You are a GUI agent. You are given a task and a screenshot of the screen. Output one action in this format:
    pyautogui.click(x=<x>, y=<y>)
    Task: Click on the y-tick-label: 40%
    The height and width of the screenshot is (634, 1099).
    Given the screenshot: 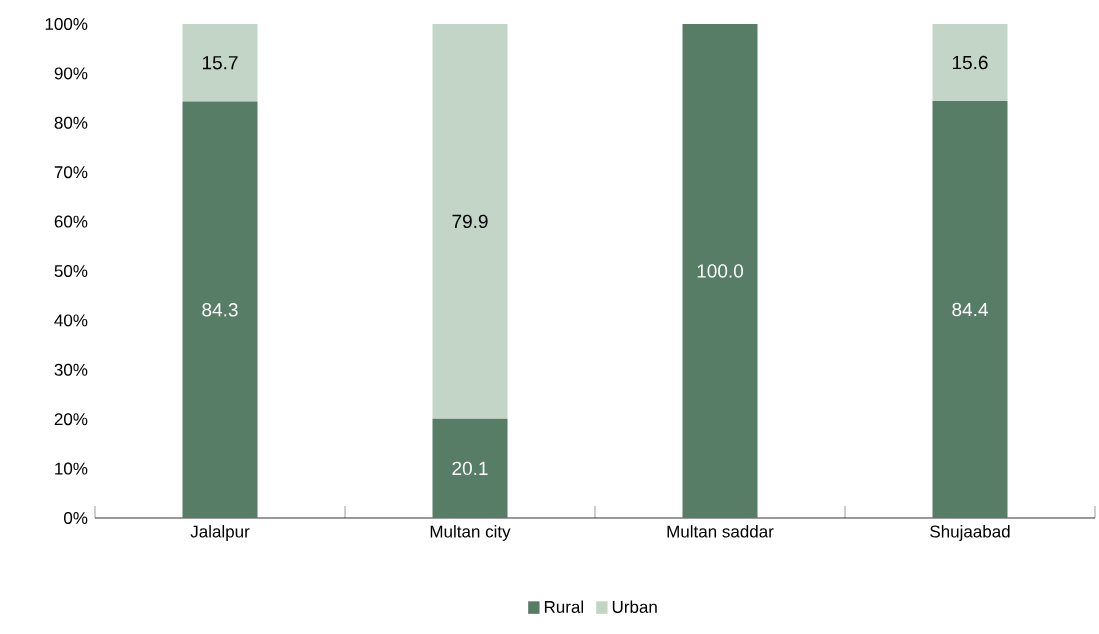 What is the action you would take?
    pyautogui.click(x=71, y=320)
    